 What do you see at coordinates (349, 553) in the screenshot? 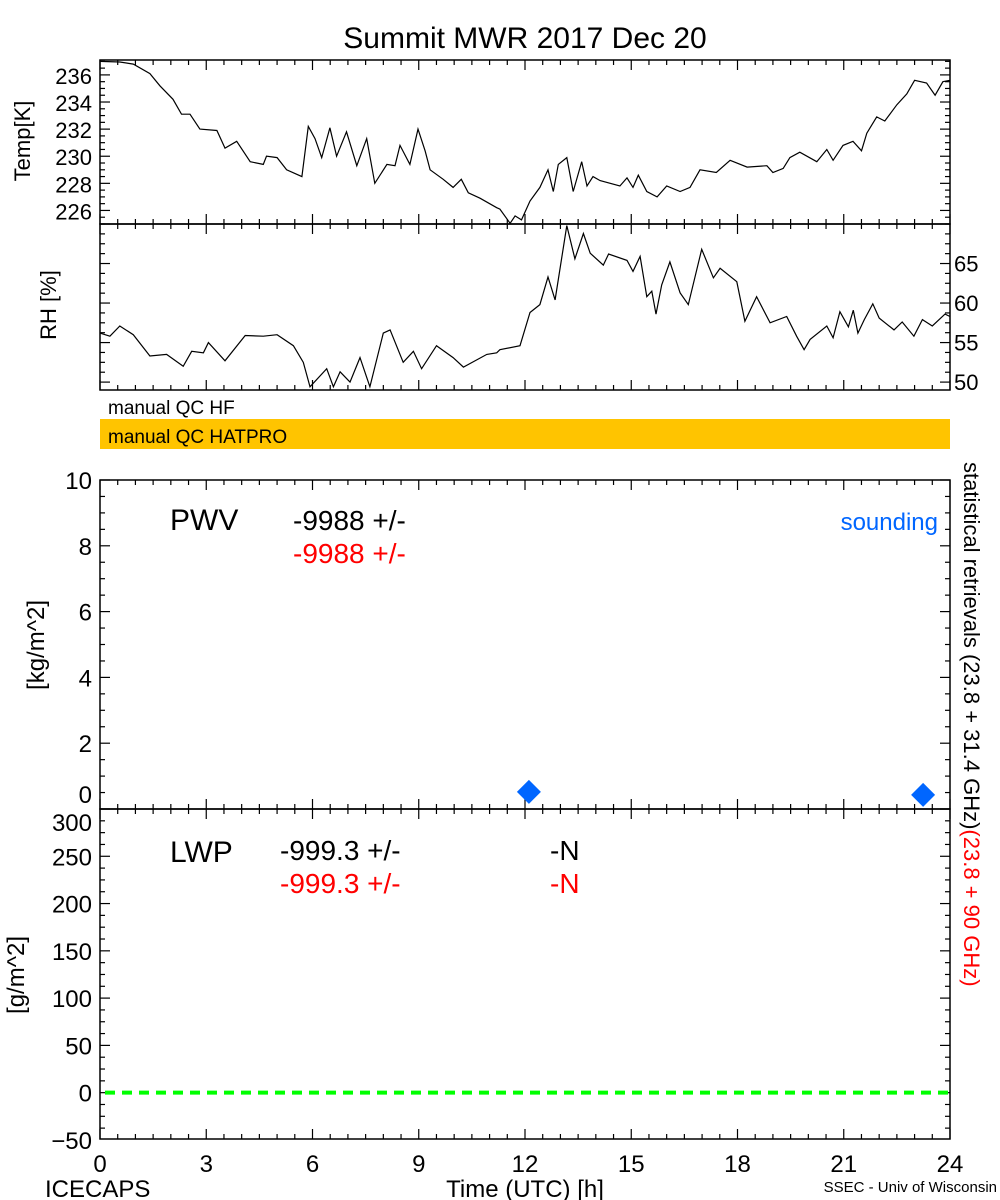
I see `pwv-value-red: -9988 +/-` at bounding box center [349, 553].